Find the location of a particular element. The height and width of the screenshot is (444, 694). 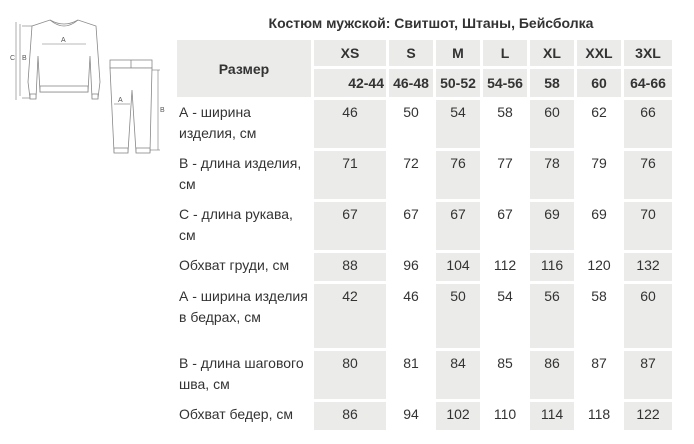

table-cell: 66 is located at coordinates (648, 124).